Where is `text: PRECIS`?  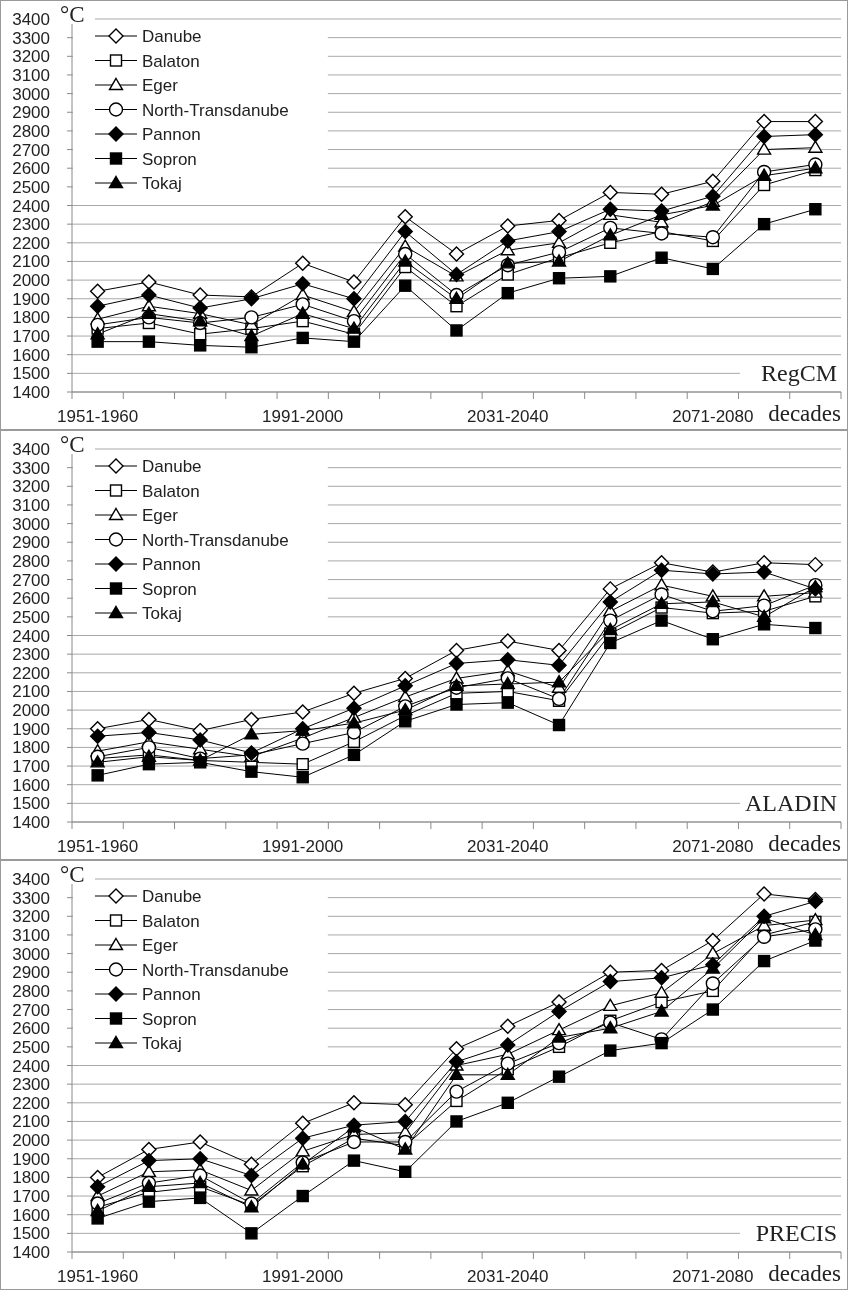
text: PRECIS is located at coordinates (796, 1233).